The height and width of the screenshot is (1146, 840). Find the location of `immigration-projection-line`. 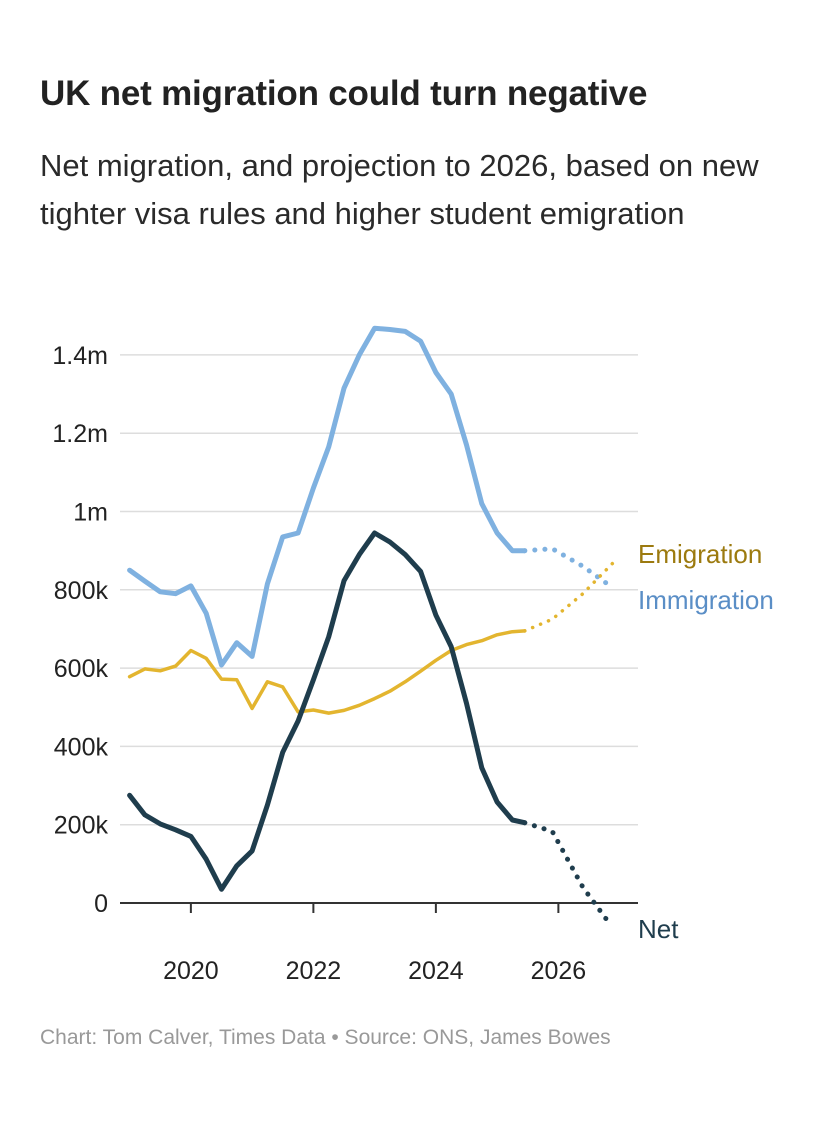

immigration-projection-line is located at coordinates (566, 566).